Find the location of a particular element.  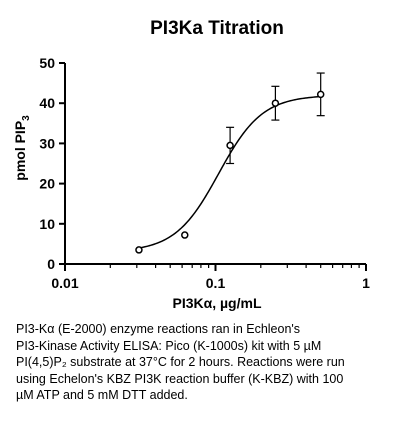

y-tick-label: 0 is located at coordinates (51, 264).